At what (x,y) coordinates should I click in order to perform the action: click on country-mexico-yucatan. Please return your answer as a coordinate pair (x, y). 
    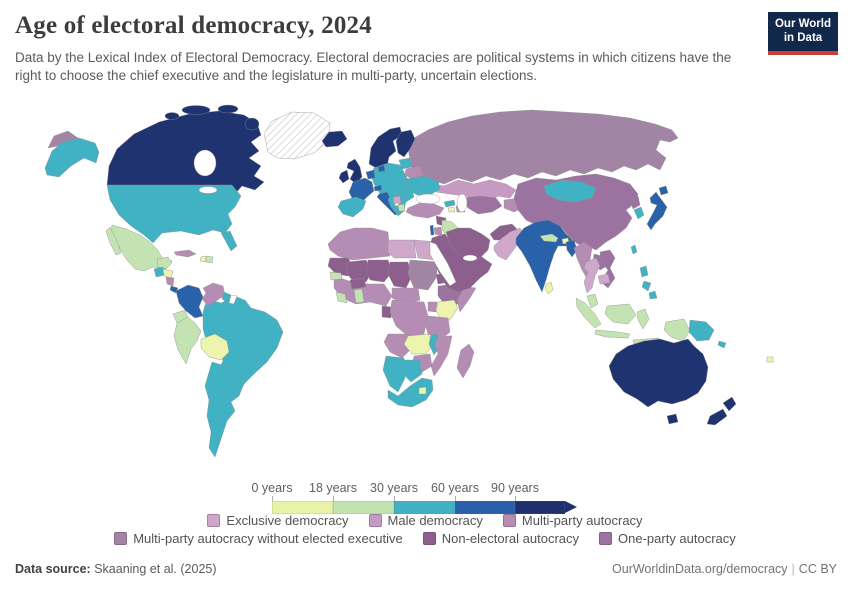
    Looking at the image, I should click on (164, 263).